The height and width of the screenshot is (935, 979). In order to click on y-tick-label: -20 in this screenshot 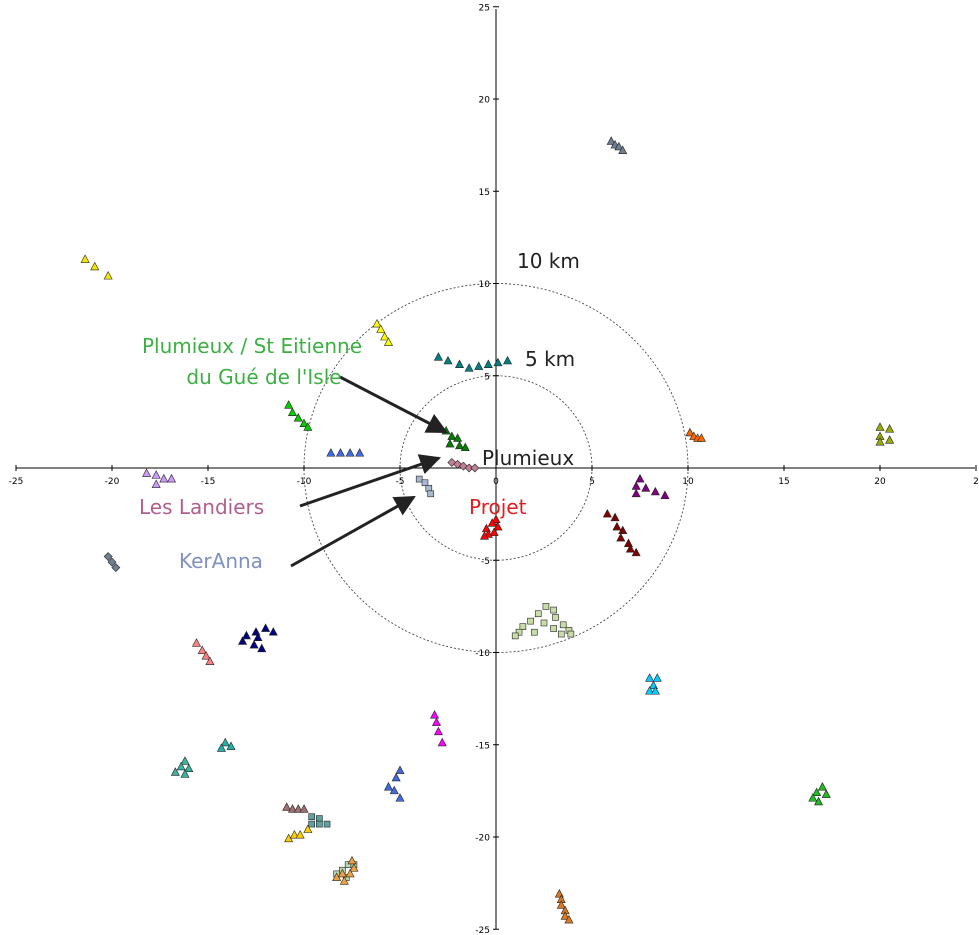, I will do `click(482, 839)`.